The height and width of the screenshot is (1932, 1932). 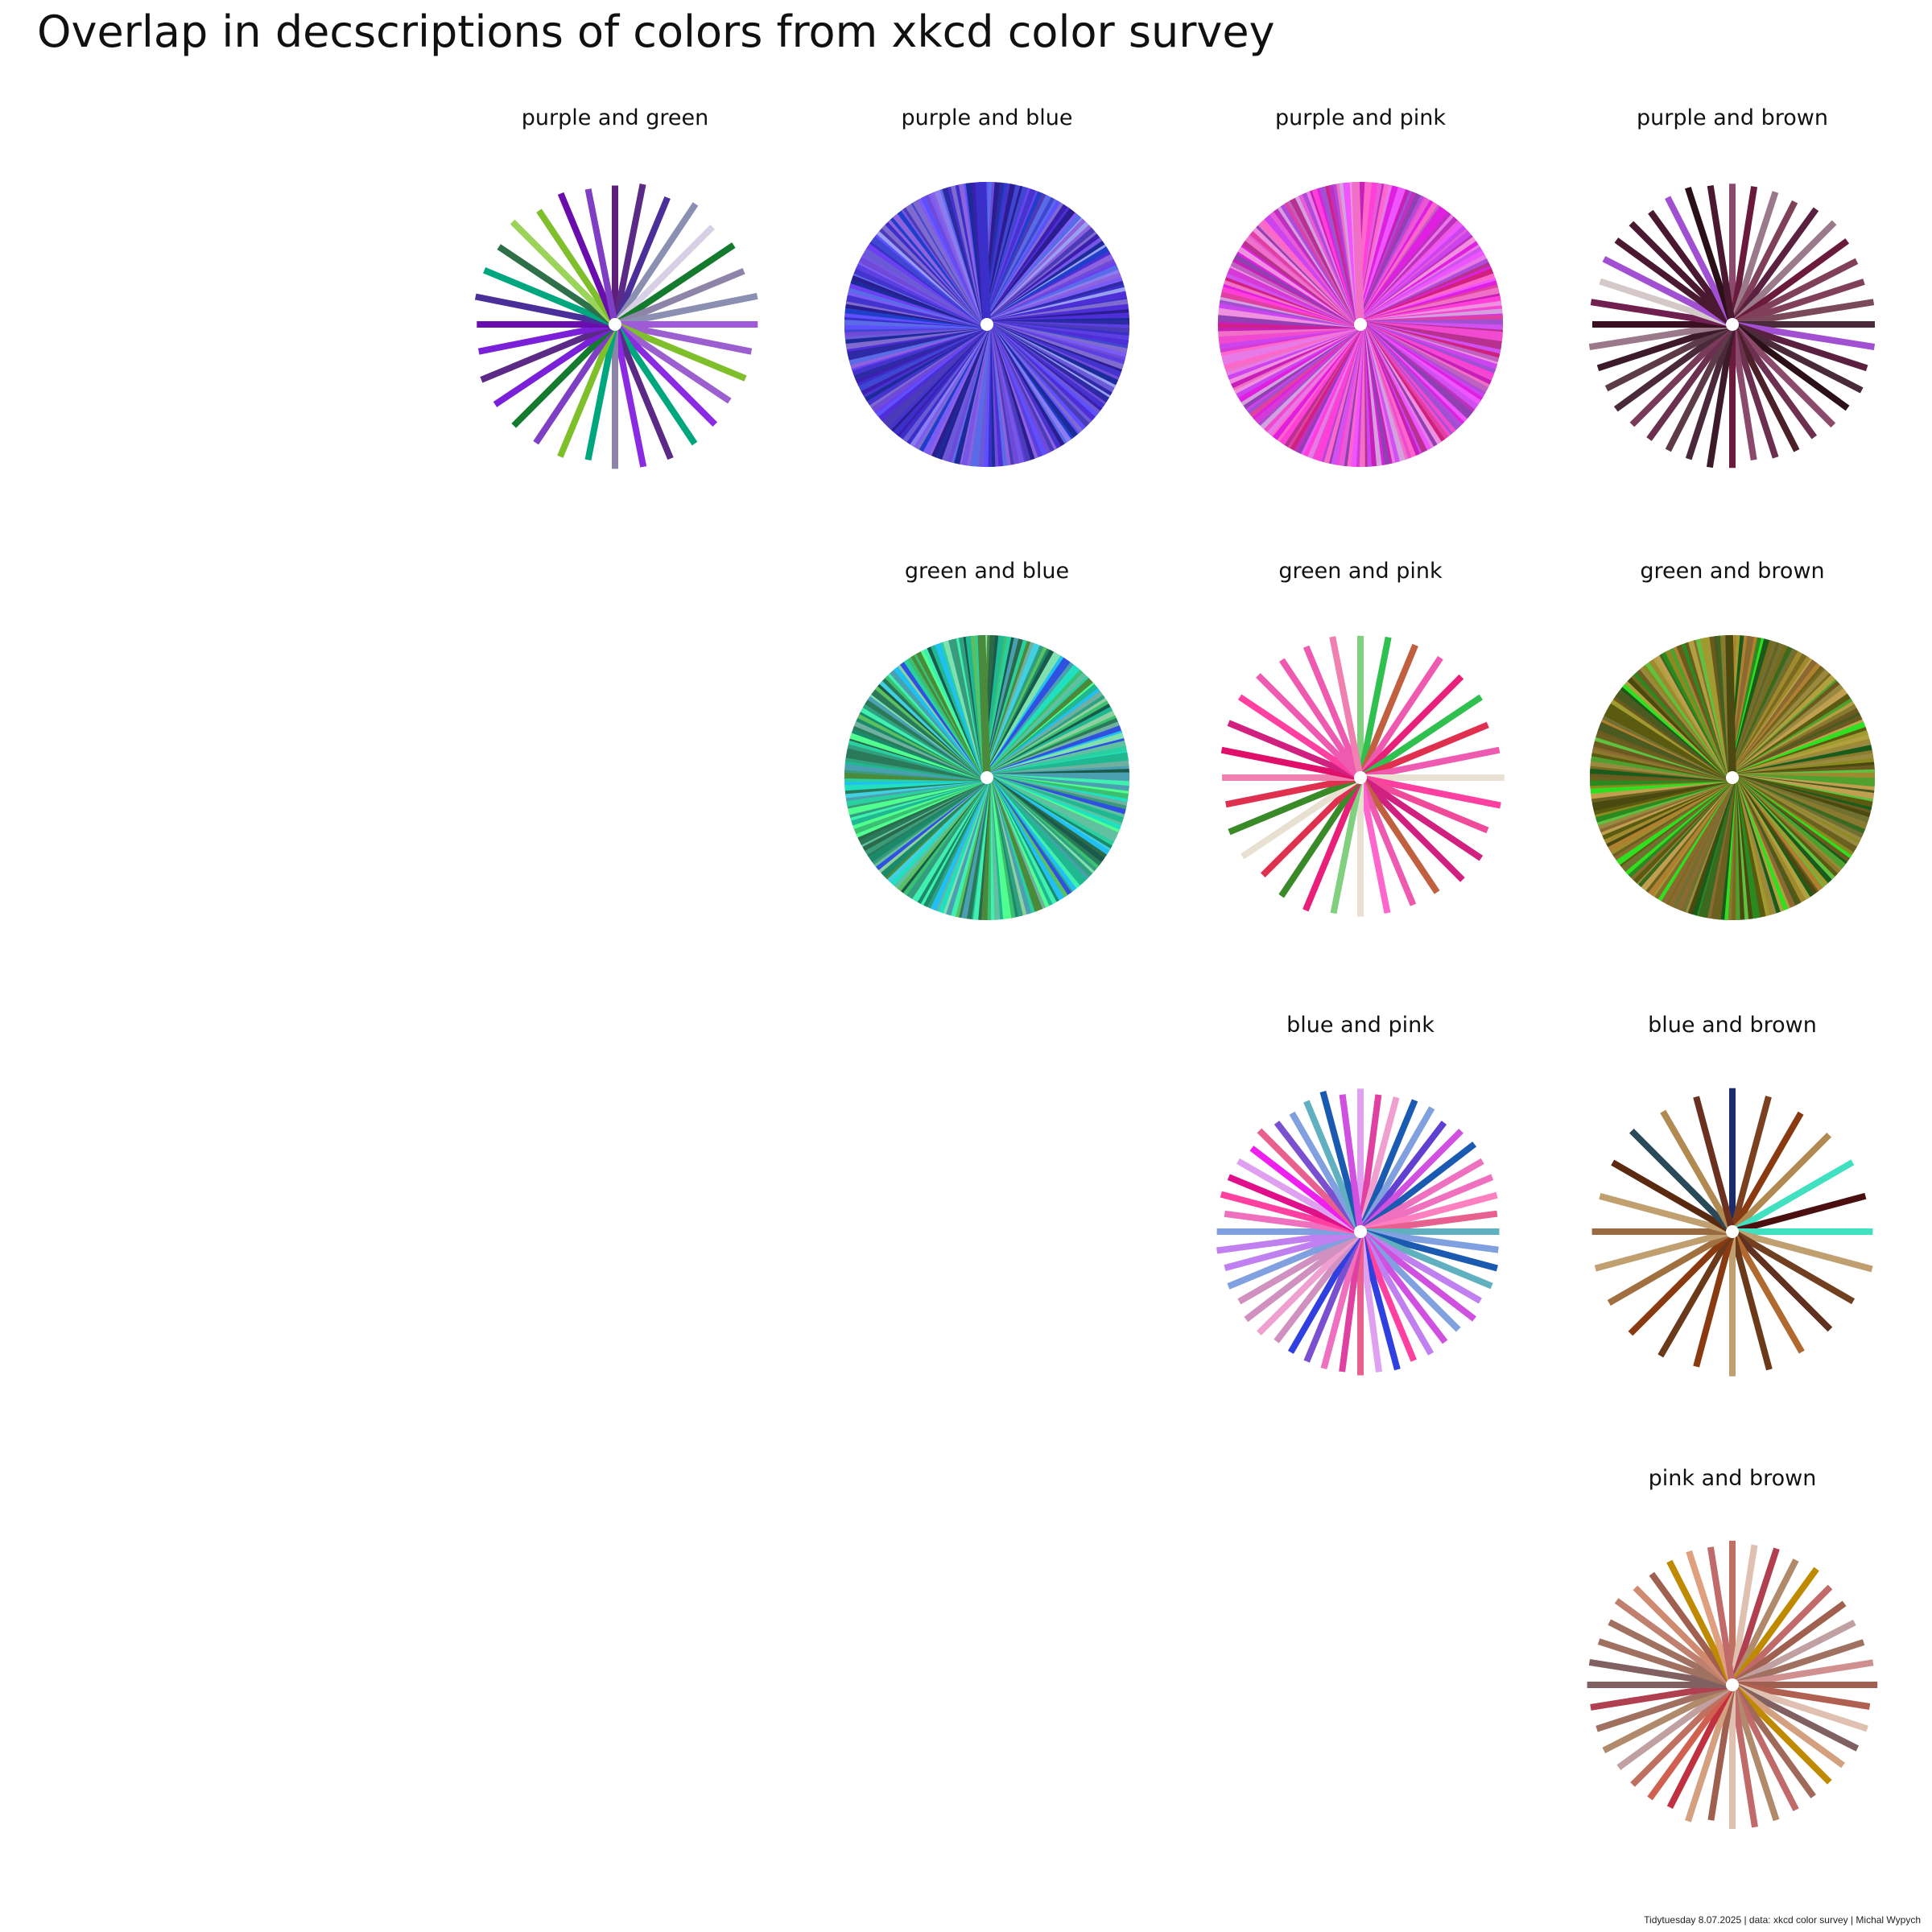 I want to click on panel-purple-and-blue: purple and blue, so click(x=987, y=286).